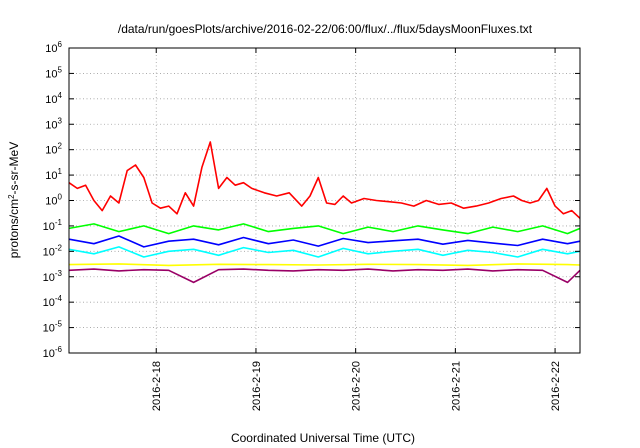  Describe the element at coordinates (53, 98) in the screenshot. I see `y-tick-label: 10⁴` at that location.